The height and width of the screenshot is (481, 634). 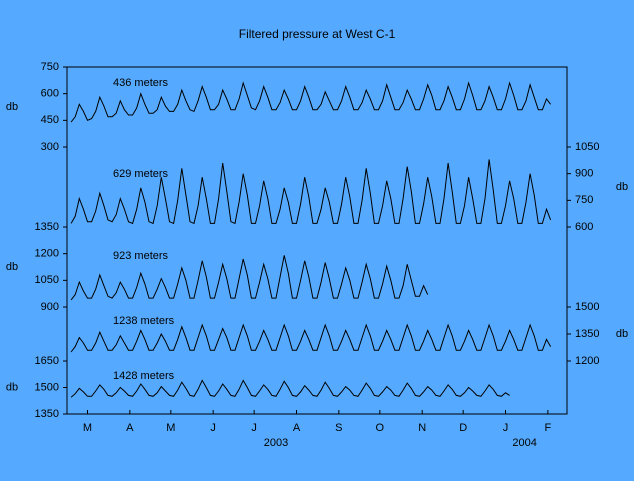 I want to click on year-label: 2003, so click(x=276, y=443).